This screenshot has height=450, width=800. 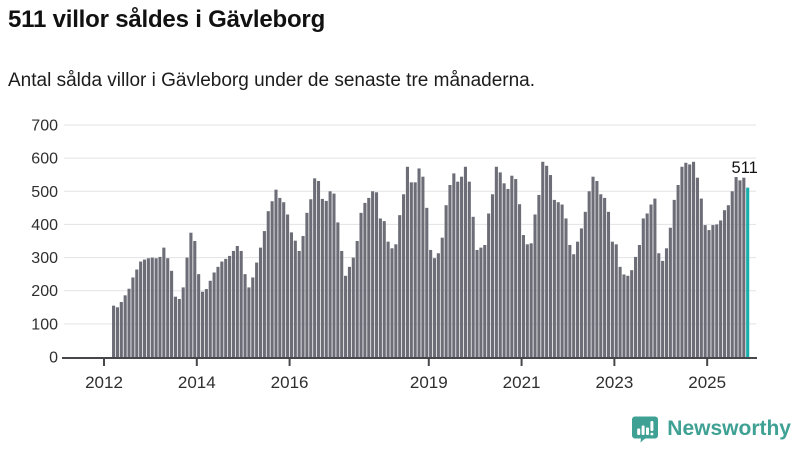 What do you see at coordinates (44, 159) in the screenshot?
I see `y-axis-label: 600` at bounding box center [44, 159].